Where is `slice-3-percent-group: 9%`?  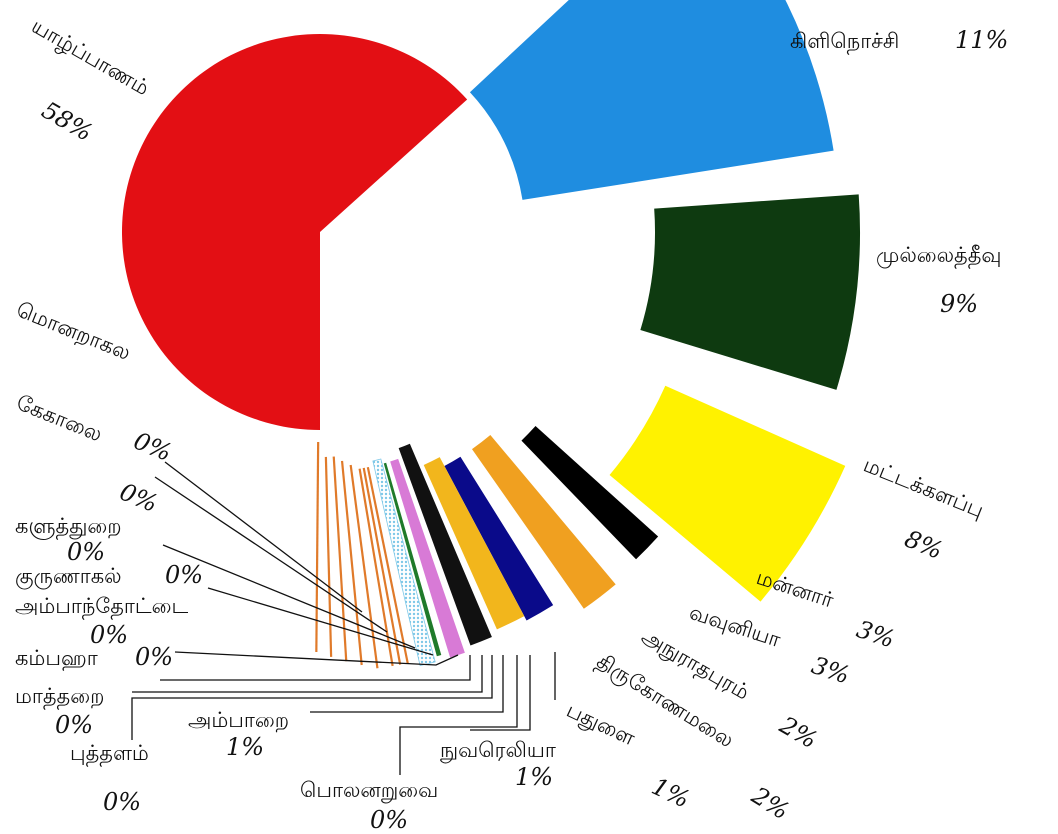
slice-3-percent-group: 9% is located at coordinates (959, 304).